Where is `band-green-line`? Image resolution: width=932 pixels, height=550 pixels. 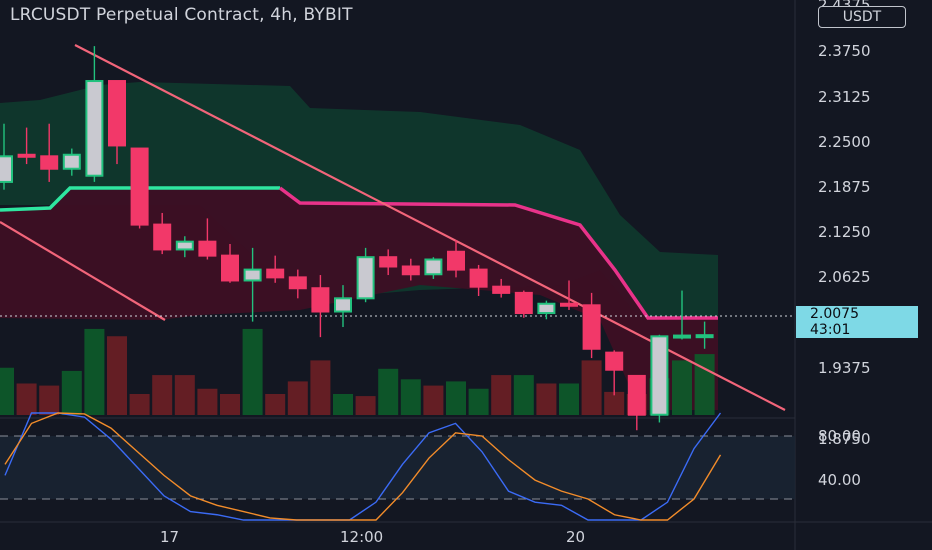
band-green-line is located at coordinates (140, 199).